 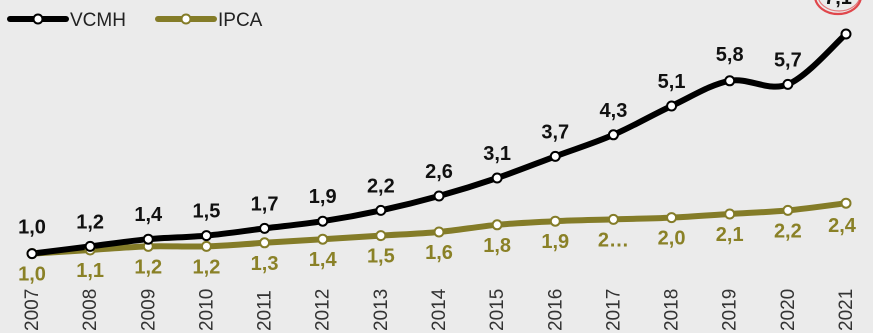 I want to click on vcmh-data-label: 1,7, so click(x=265, y=204).